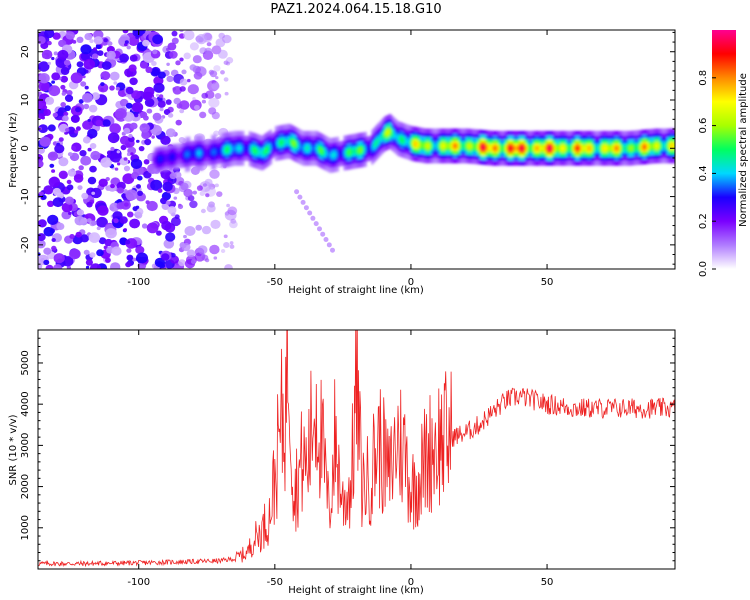 The width and height of the screenshot is (750, 600). I want to click on chart-title: PAZ1.2024.064.15.18.G10, so click(356, 9).